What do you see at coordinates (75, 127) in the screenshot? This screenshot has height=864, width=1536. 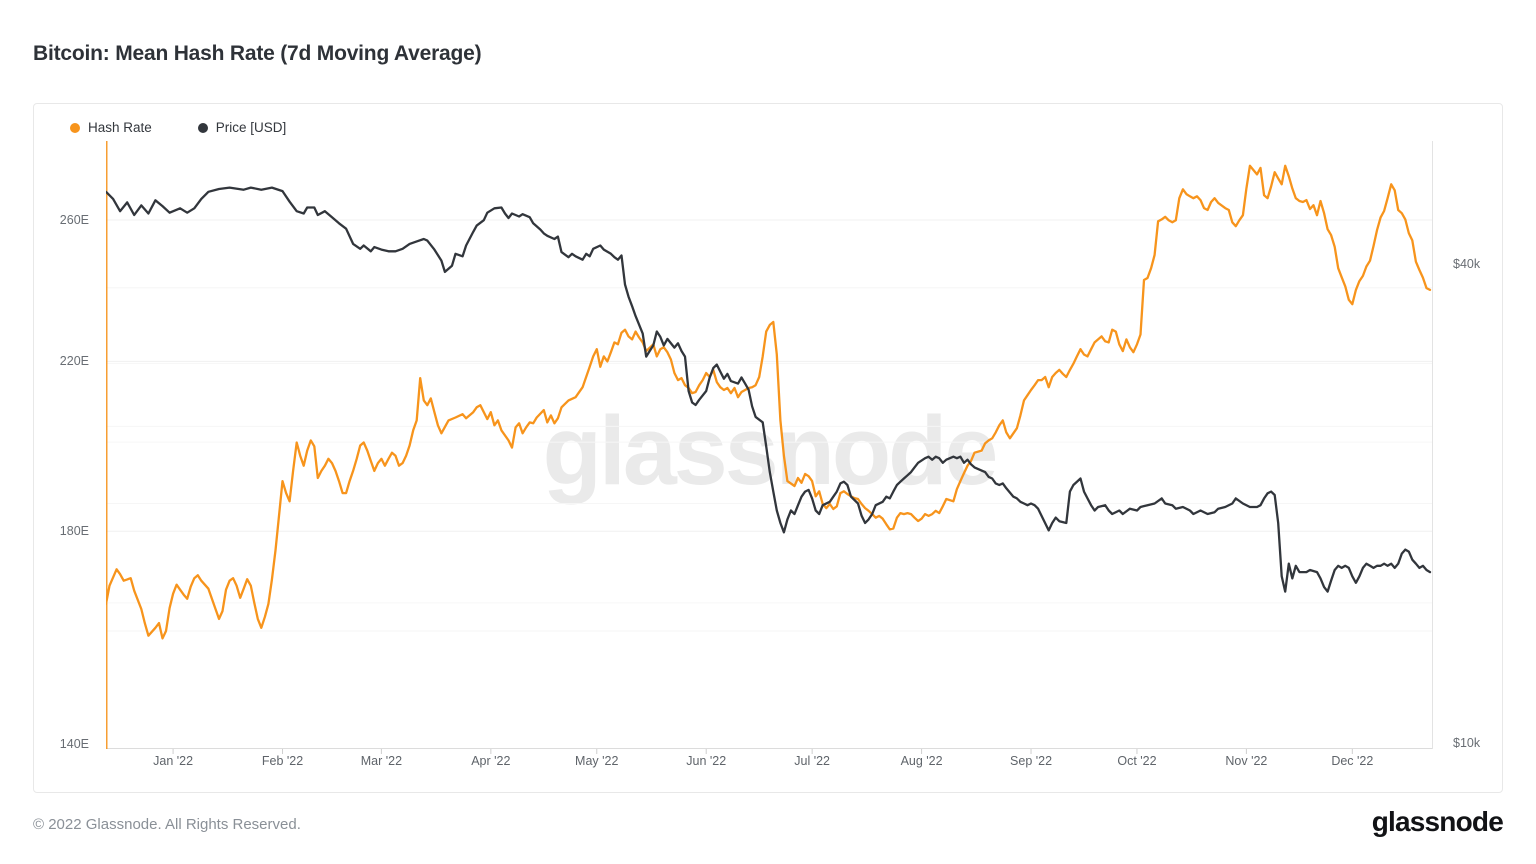 I see `hash-rate-series-dot-icon` at bounding box center [75, 127].